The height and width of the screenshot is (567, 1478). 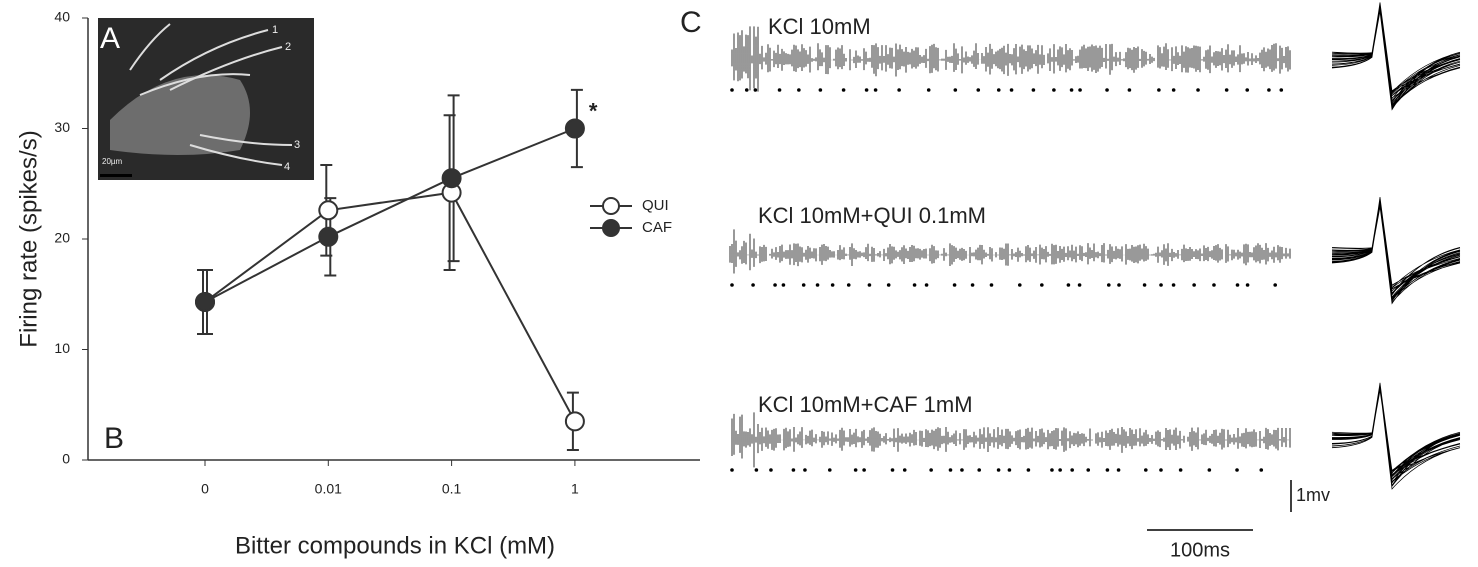 What do you see at coordinates (452, 489) in the screenshot?
I see `x-tick-label: 0.1` at bounding box center [452, 489].